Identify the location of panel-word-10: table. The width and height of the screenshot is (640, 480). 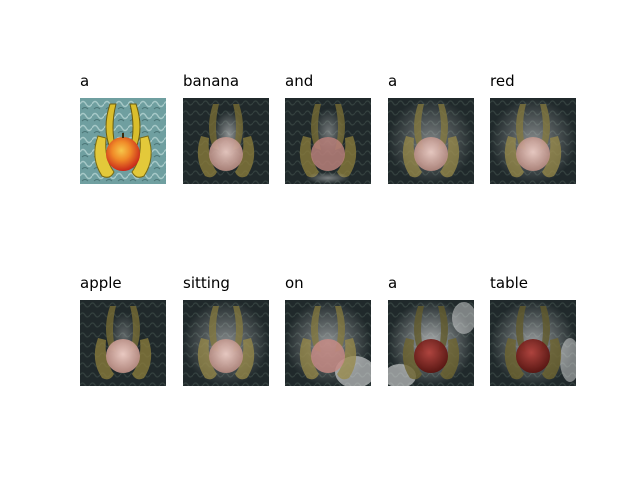
(509, 283).